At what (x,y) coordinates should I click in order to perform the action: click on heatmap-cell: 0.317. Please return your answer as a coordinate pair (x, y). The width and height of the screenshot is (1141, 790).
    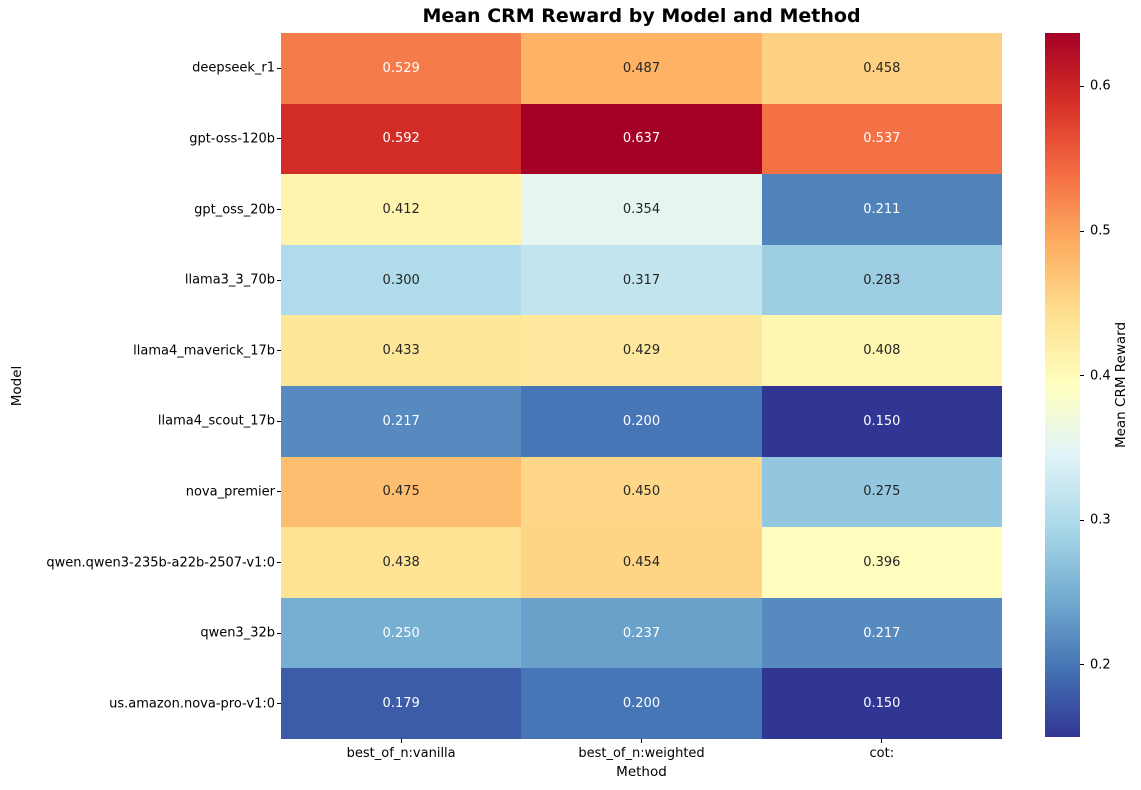
    Looking at the image, I should click on (641, 280).